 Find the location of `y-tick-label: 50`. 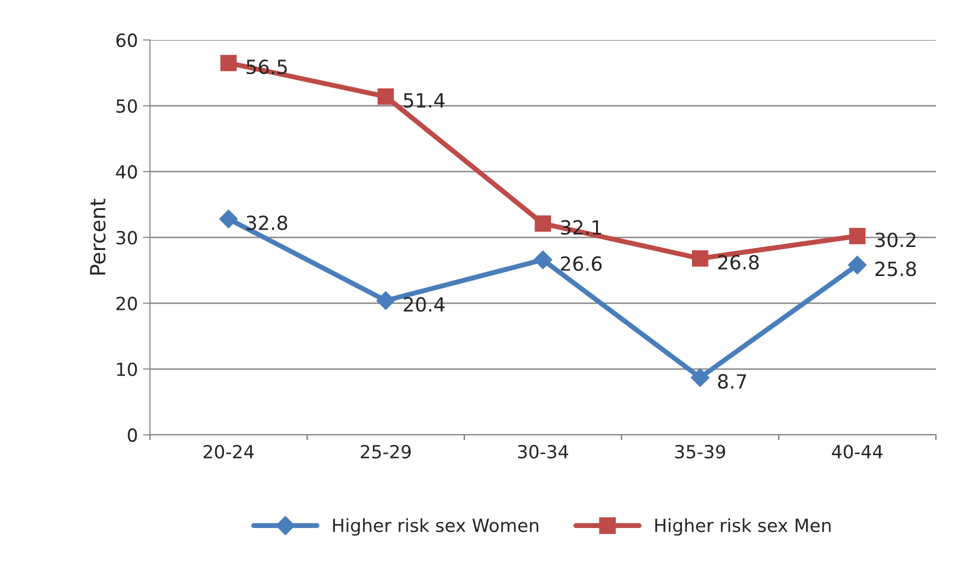

y-tick-label: 50 is located at coordinates (126, 106).